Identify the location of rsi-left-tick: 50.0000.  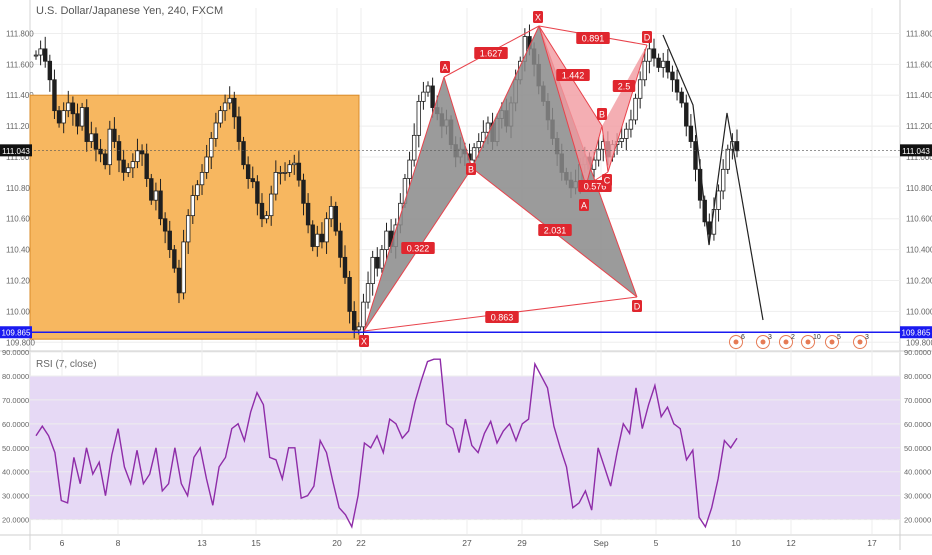
(15, 448).